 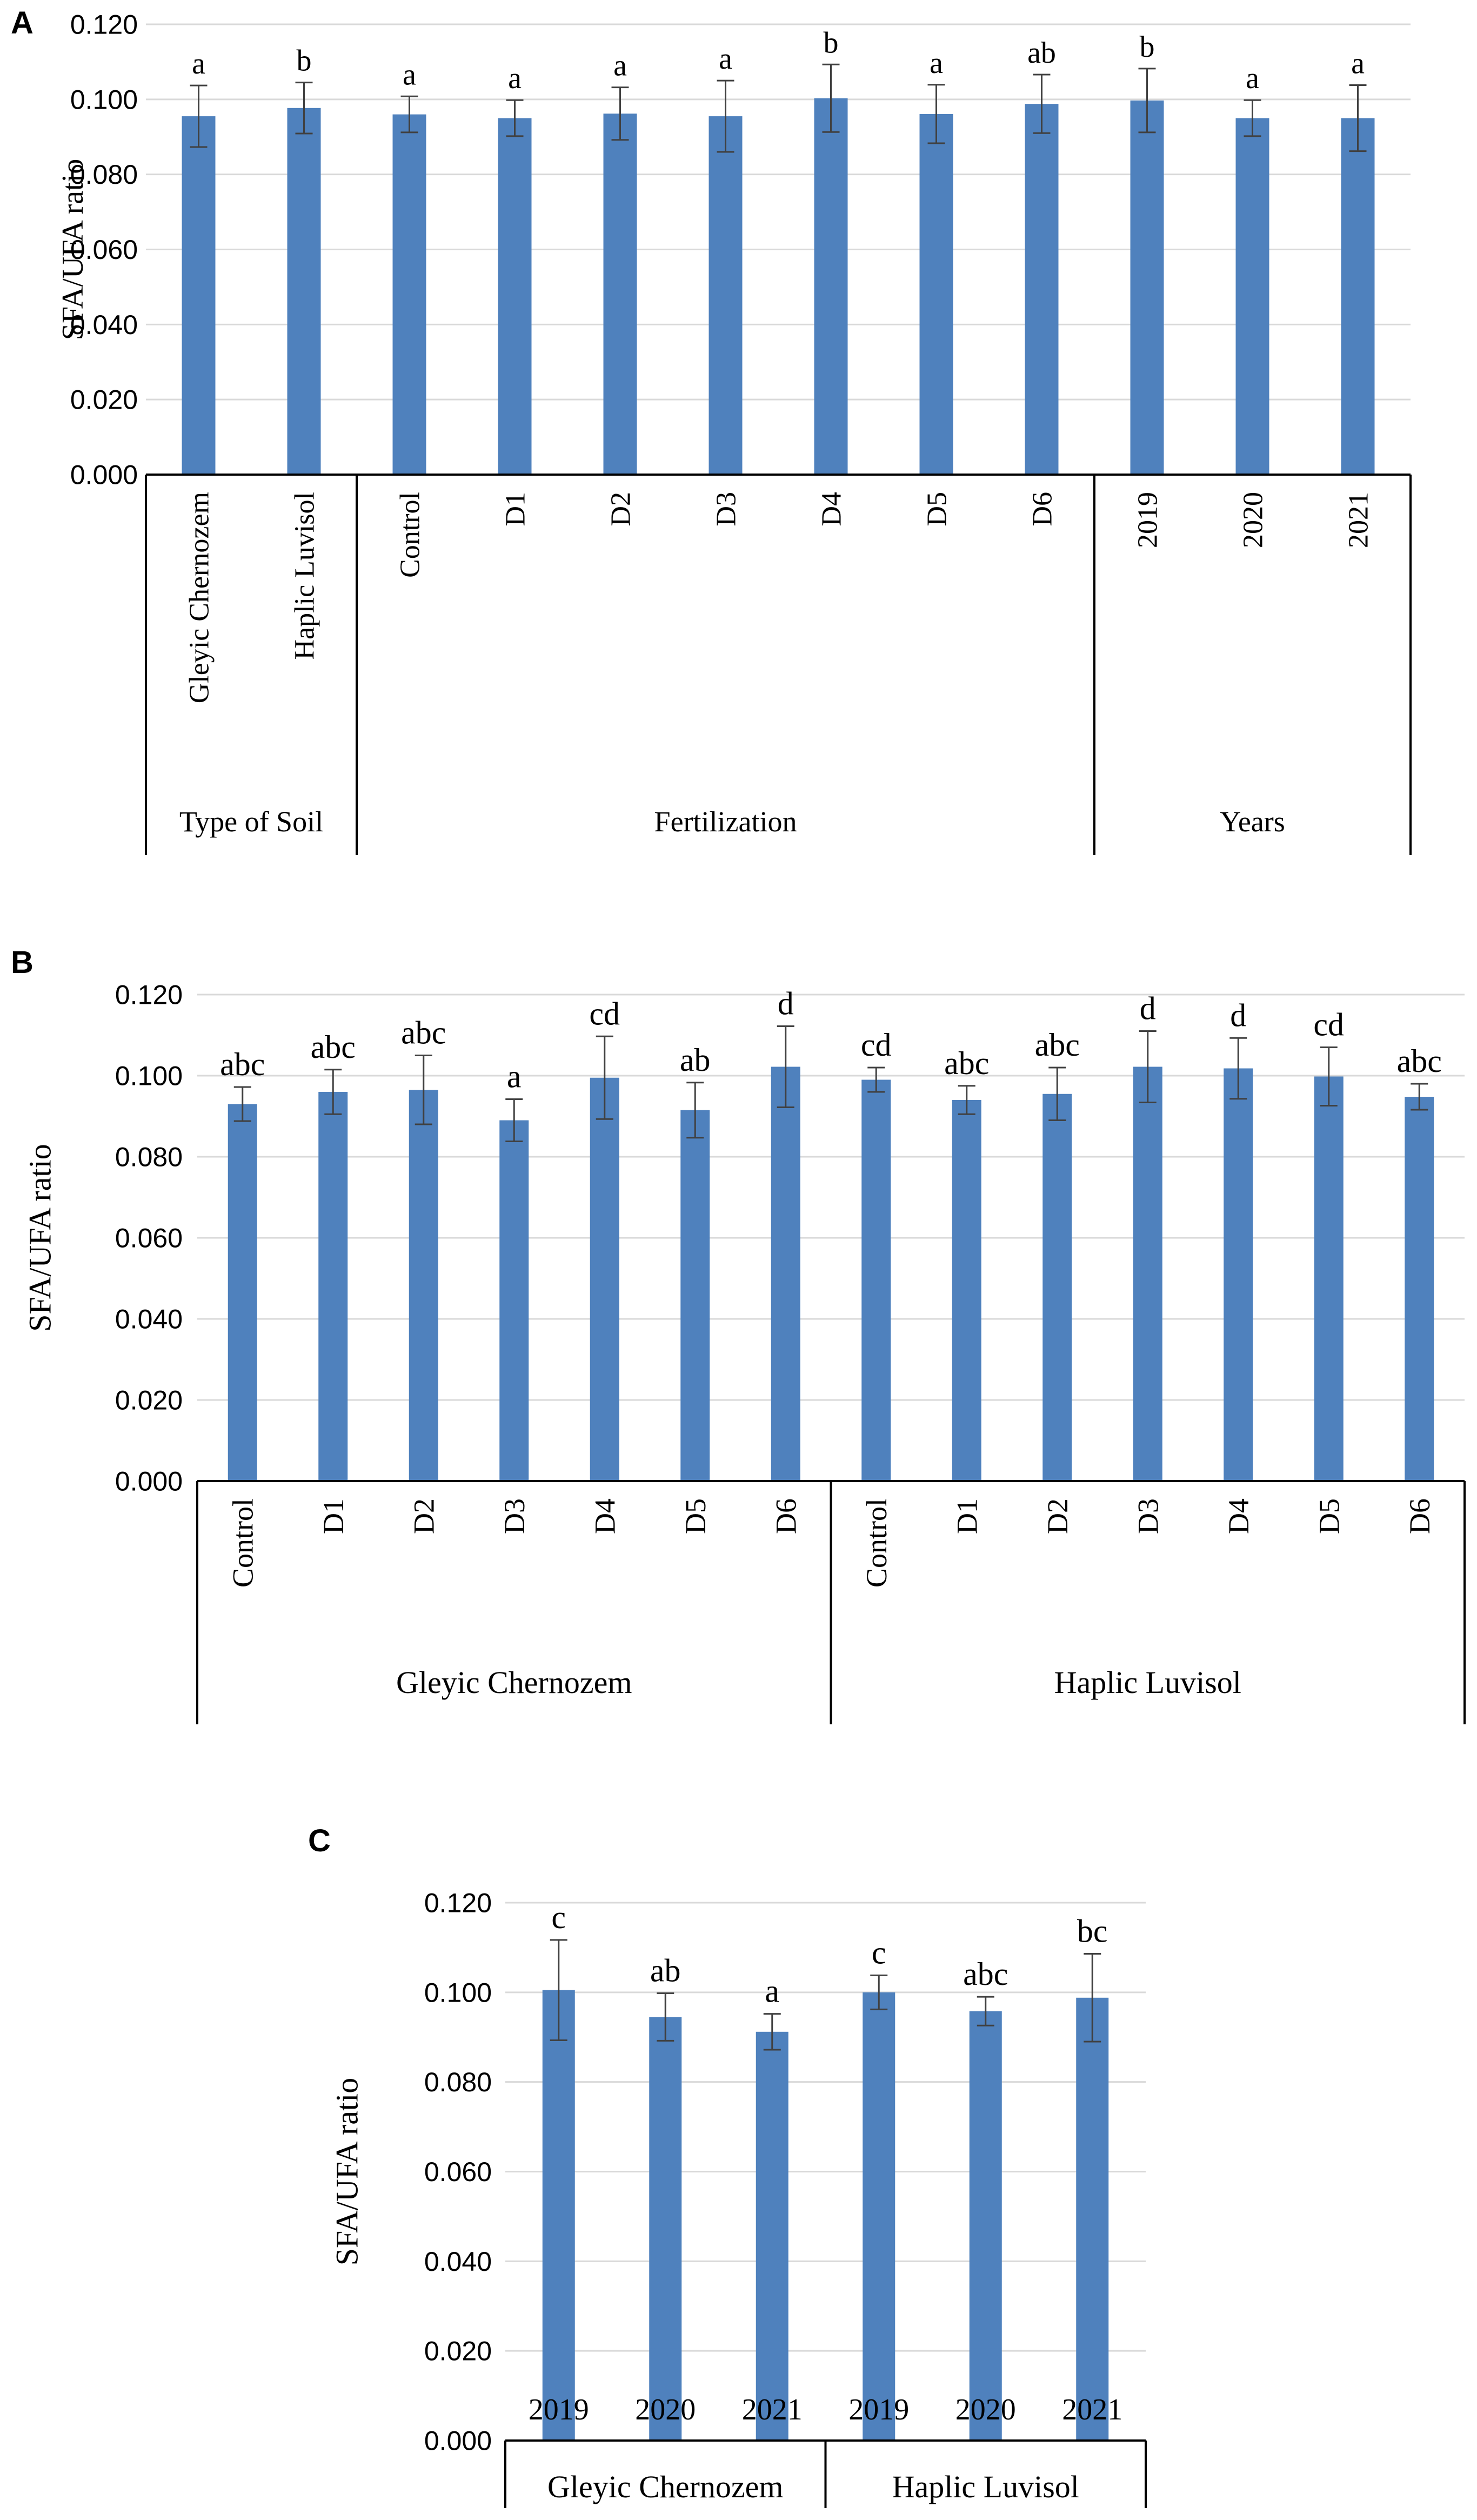 I want to click on panel-letter: B, so click(x=22, y=962).